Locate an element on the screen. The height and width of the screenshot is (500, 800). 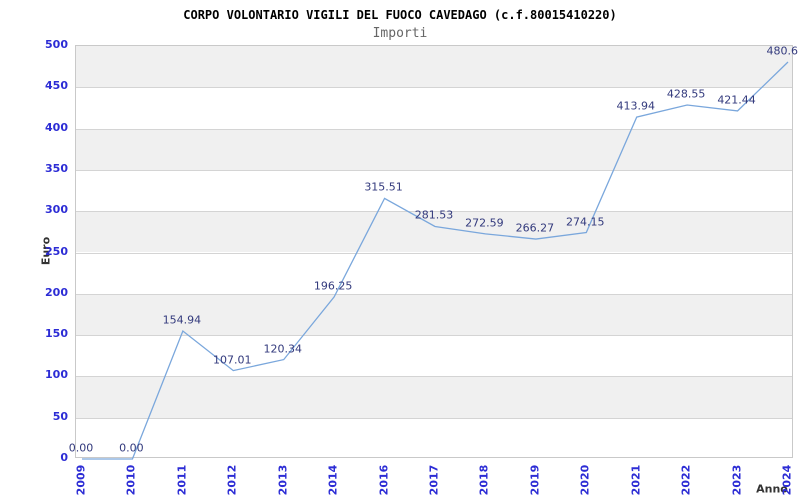
data-point-label: 120.34 is located at coordinates (282, 349).